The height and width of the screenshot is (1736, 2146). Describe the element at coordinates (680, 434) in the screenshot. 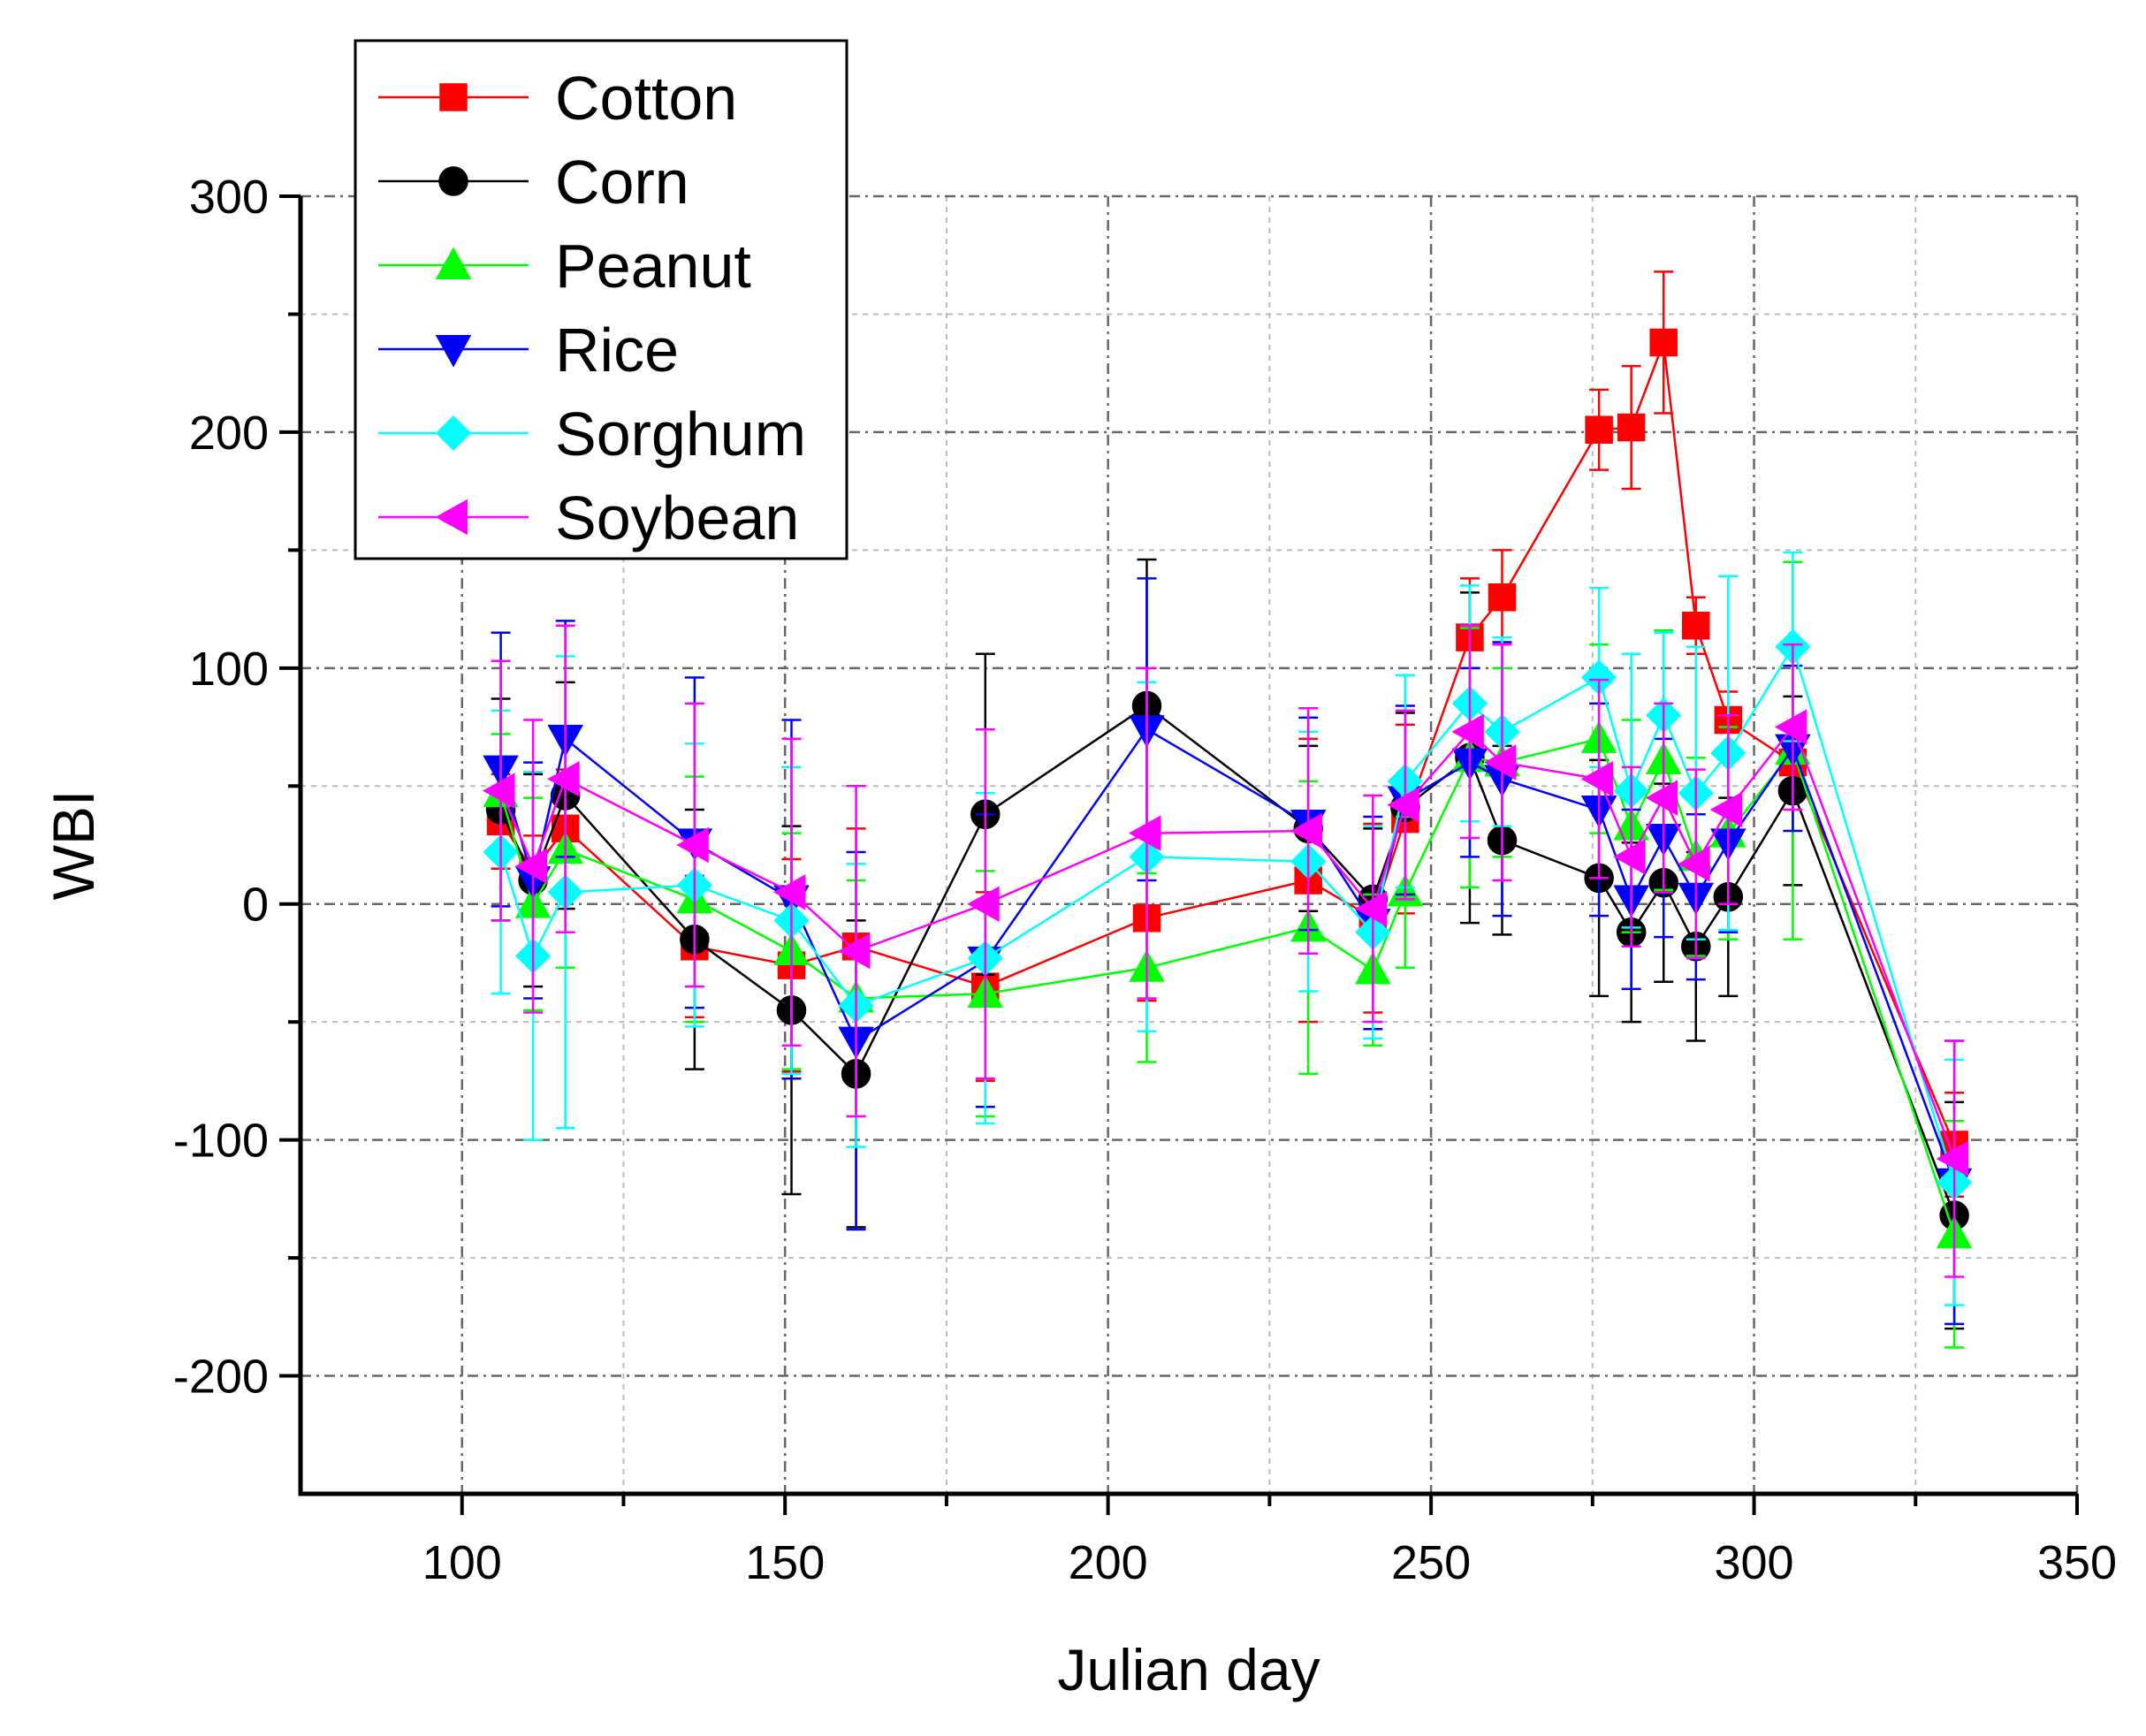

I see `legend-label: Sorghum` at that location.